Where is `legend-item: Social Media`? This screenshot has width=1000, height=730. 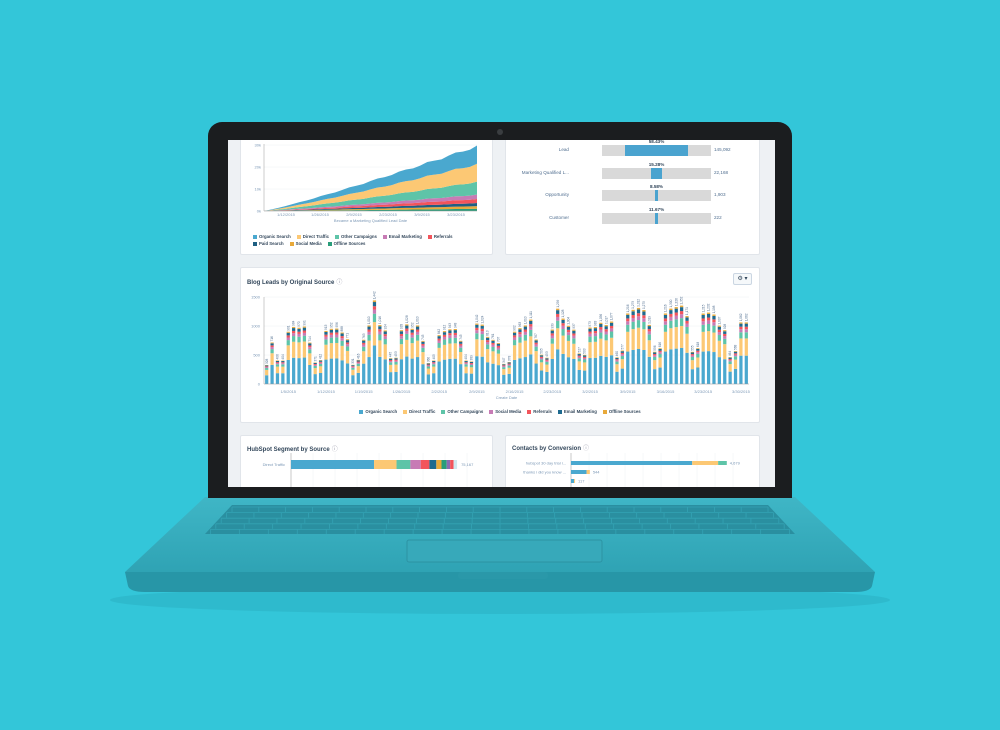 legend-item: Social Media is located at coordinates (505, 411).